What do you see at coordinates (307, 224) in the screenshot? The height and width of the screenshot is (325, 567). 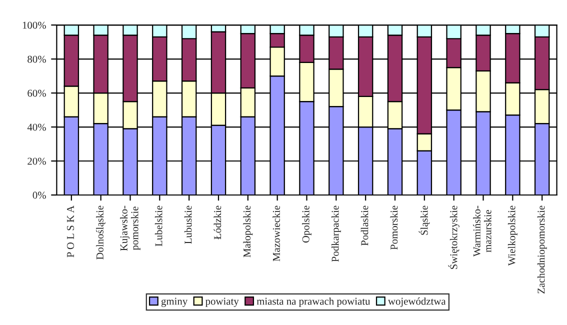 I see `x-tick-label: Opolskie` at bounding box center [307, 224].